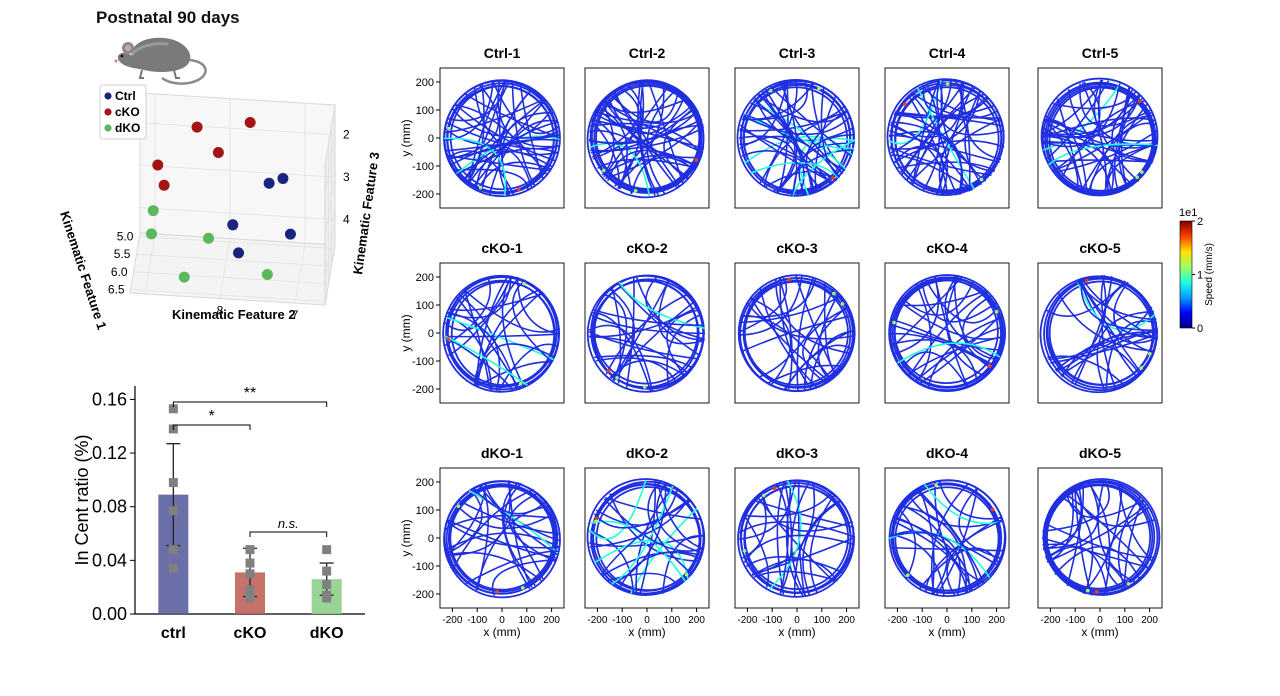 This screenshot has height=696, width=1280. I want to click on panel-frame, so click(502, 333).